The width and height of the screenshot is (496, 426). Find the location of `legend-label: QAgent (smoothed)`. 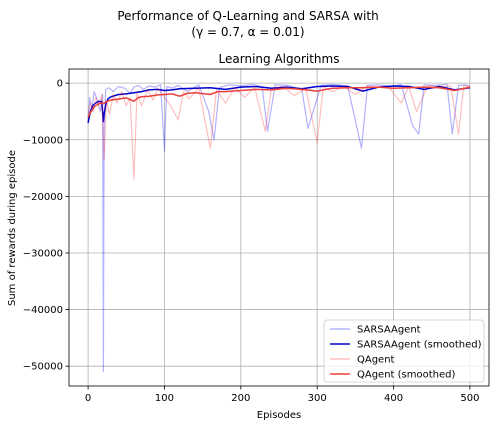

legend-label: QAgent (smoothed) is located at coordinates (406, 375).